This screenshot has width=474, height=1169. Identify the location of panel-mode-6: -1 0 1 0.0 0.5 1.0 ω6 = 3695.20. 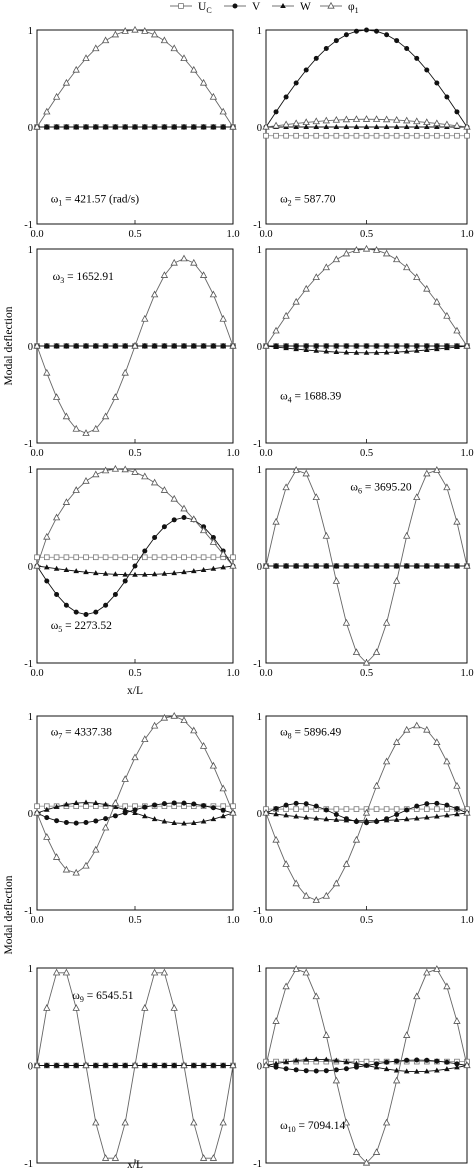
(363, 572).